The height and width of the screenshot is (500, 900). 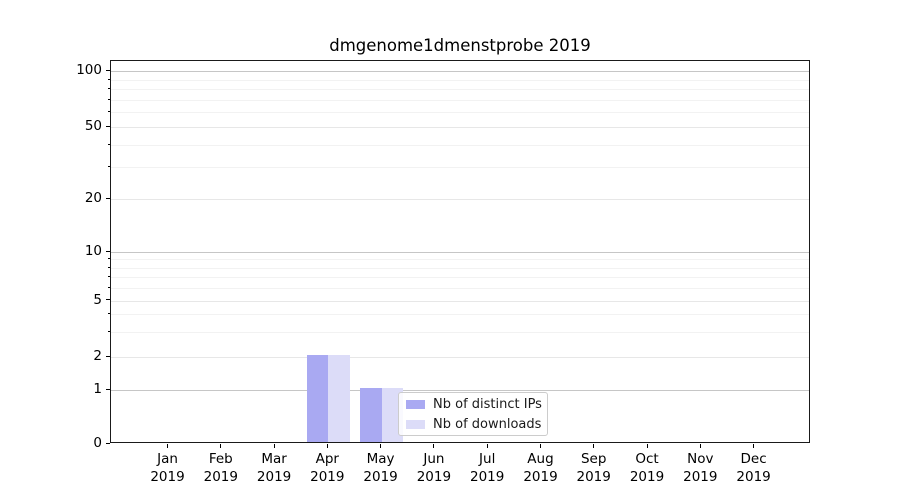 I want to click on legend-item: Nb of distinct IPs, so click(x=474, y=404).